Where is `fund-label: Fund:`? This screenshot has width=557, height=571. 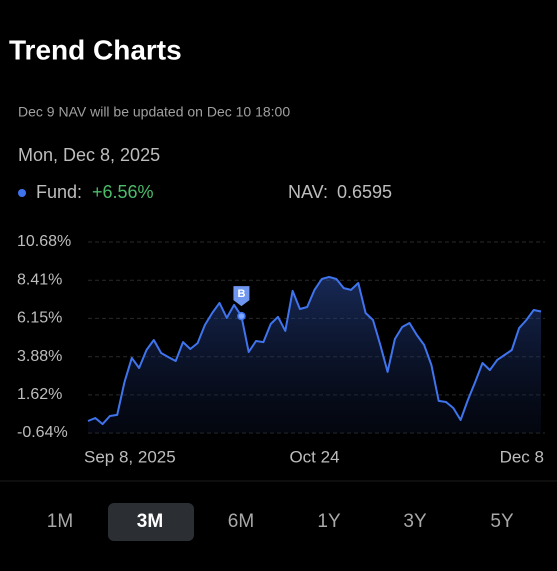
fund-label: Fund: is located at coordinates (59, 192).